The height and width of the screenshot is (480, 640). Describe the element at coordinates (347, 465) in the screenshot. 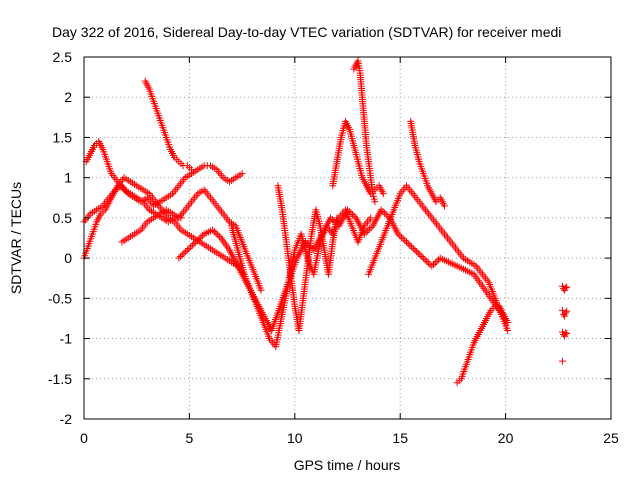

I see `x-axis-label: GPS time / hours` at that location.